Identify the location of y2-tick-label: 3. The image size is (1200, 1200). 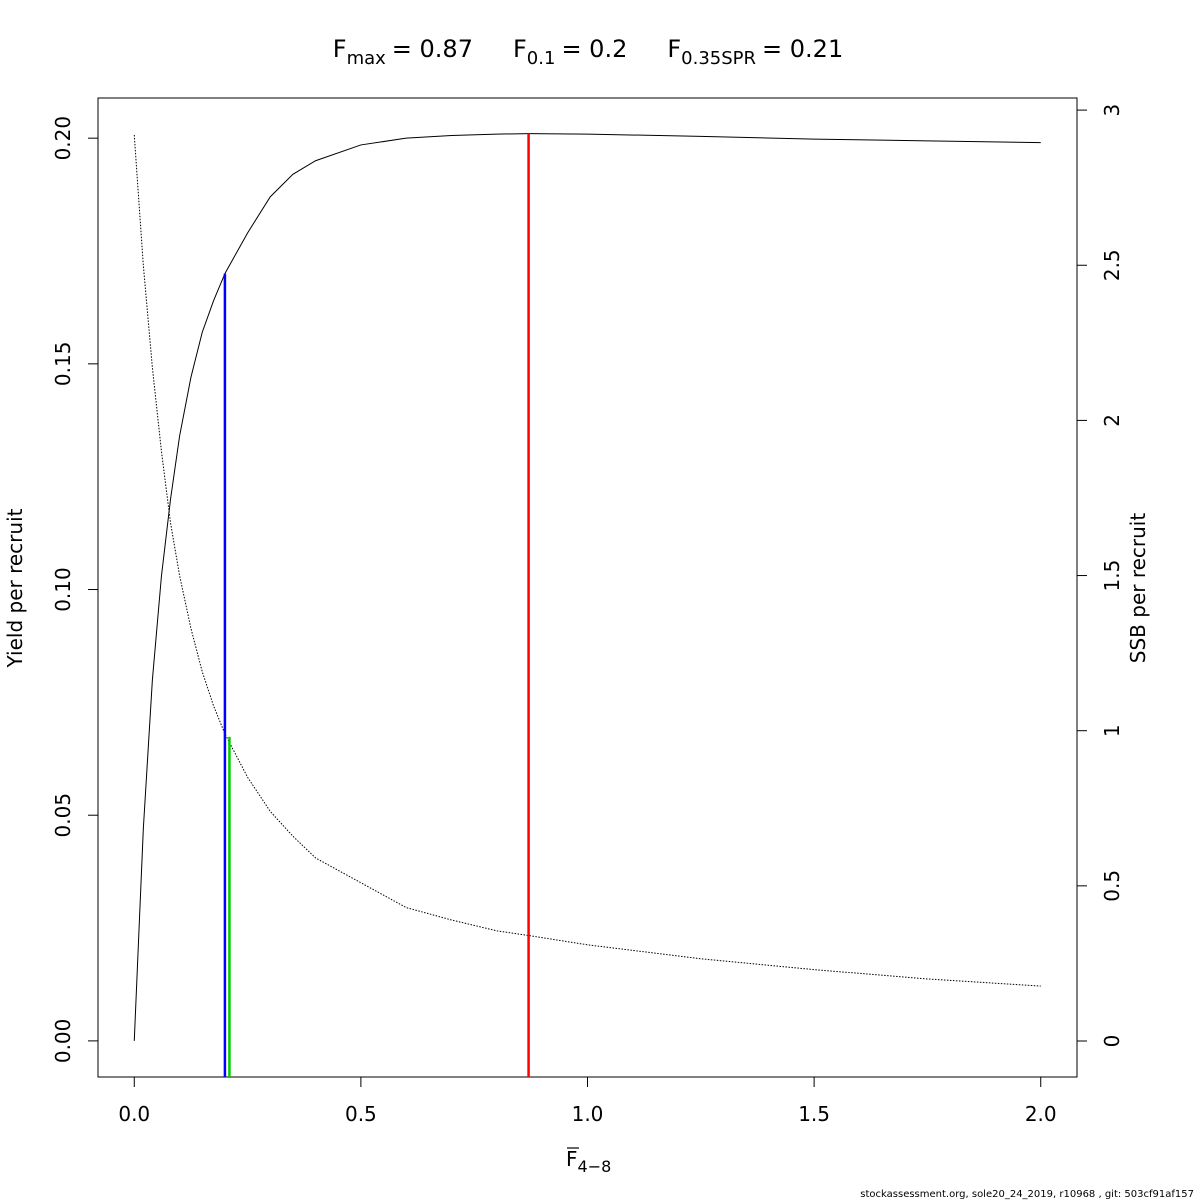
(1112, 110).